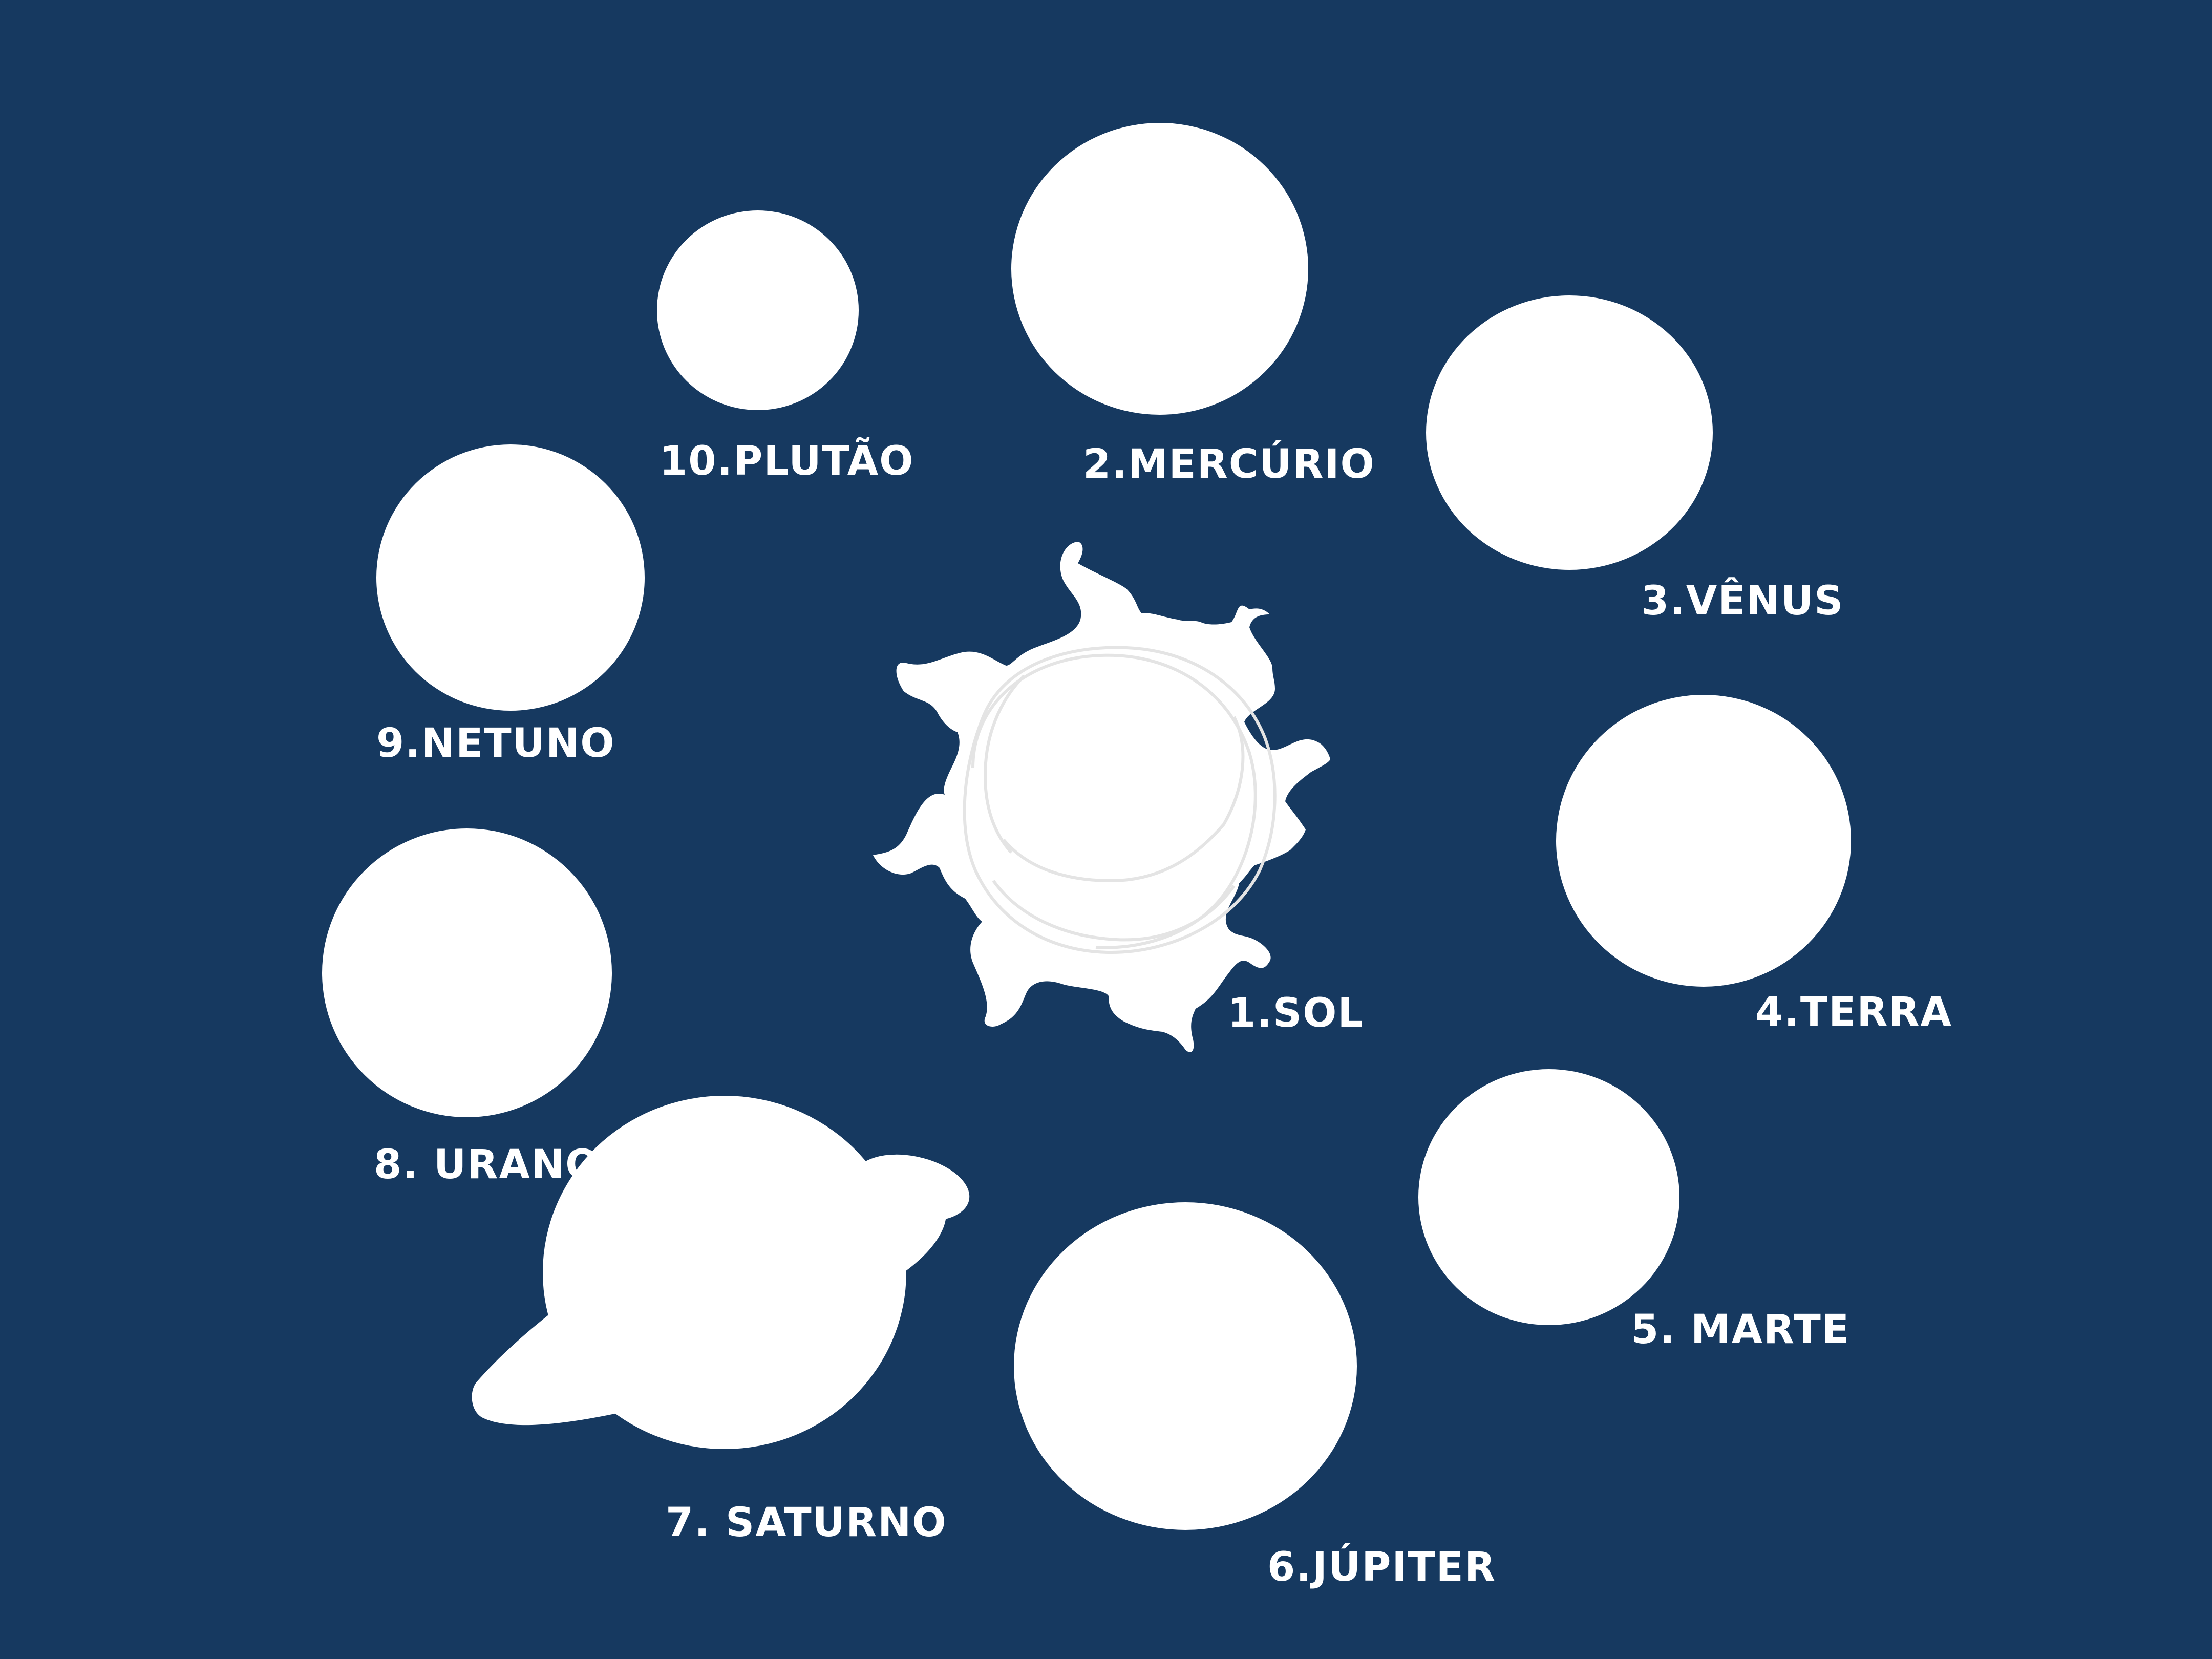  I want to click on label-mercurio: 2.MERCÚRIO, so click(1229, 464).